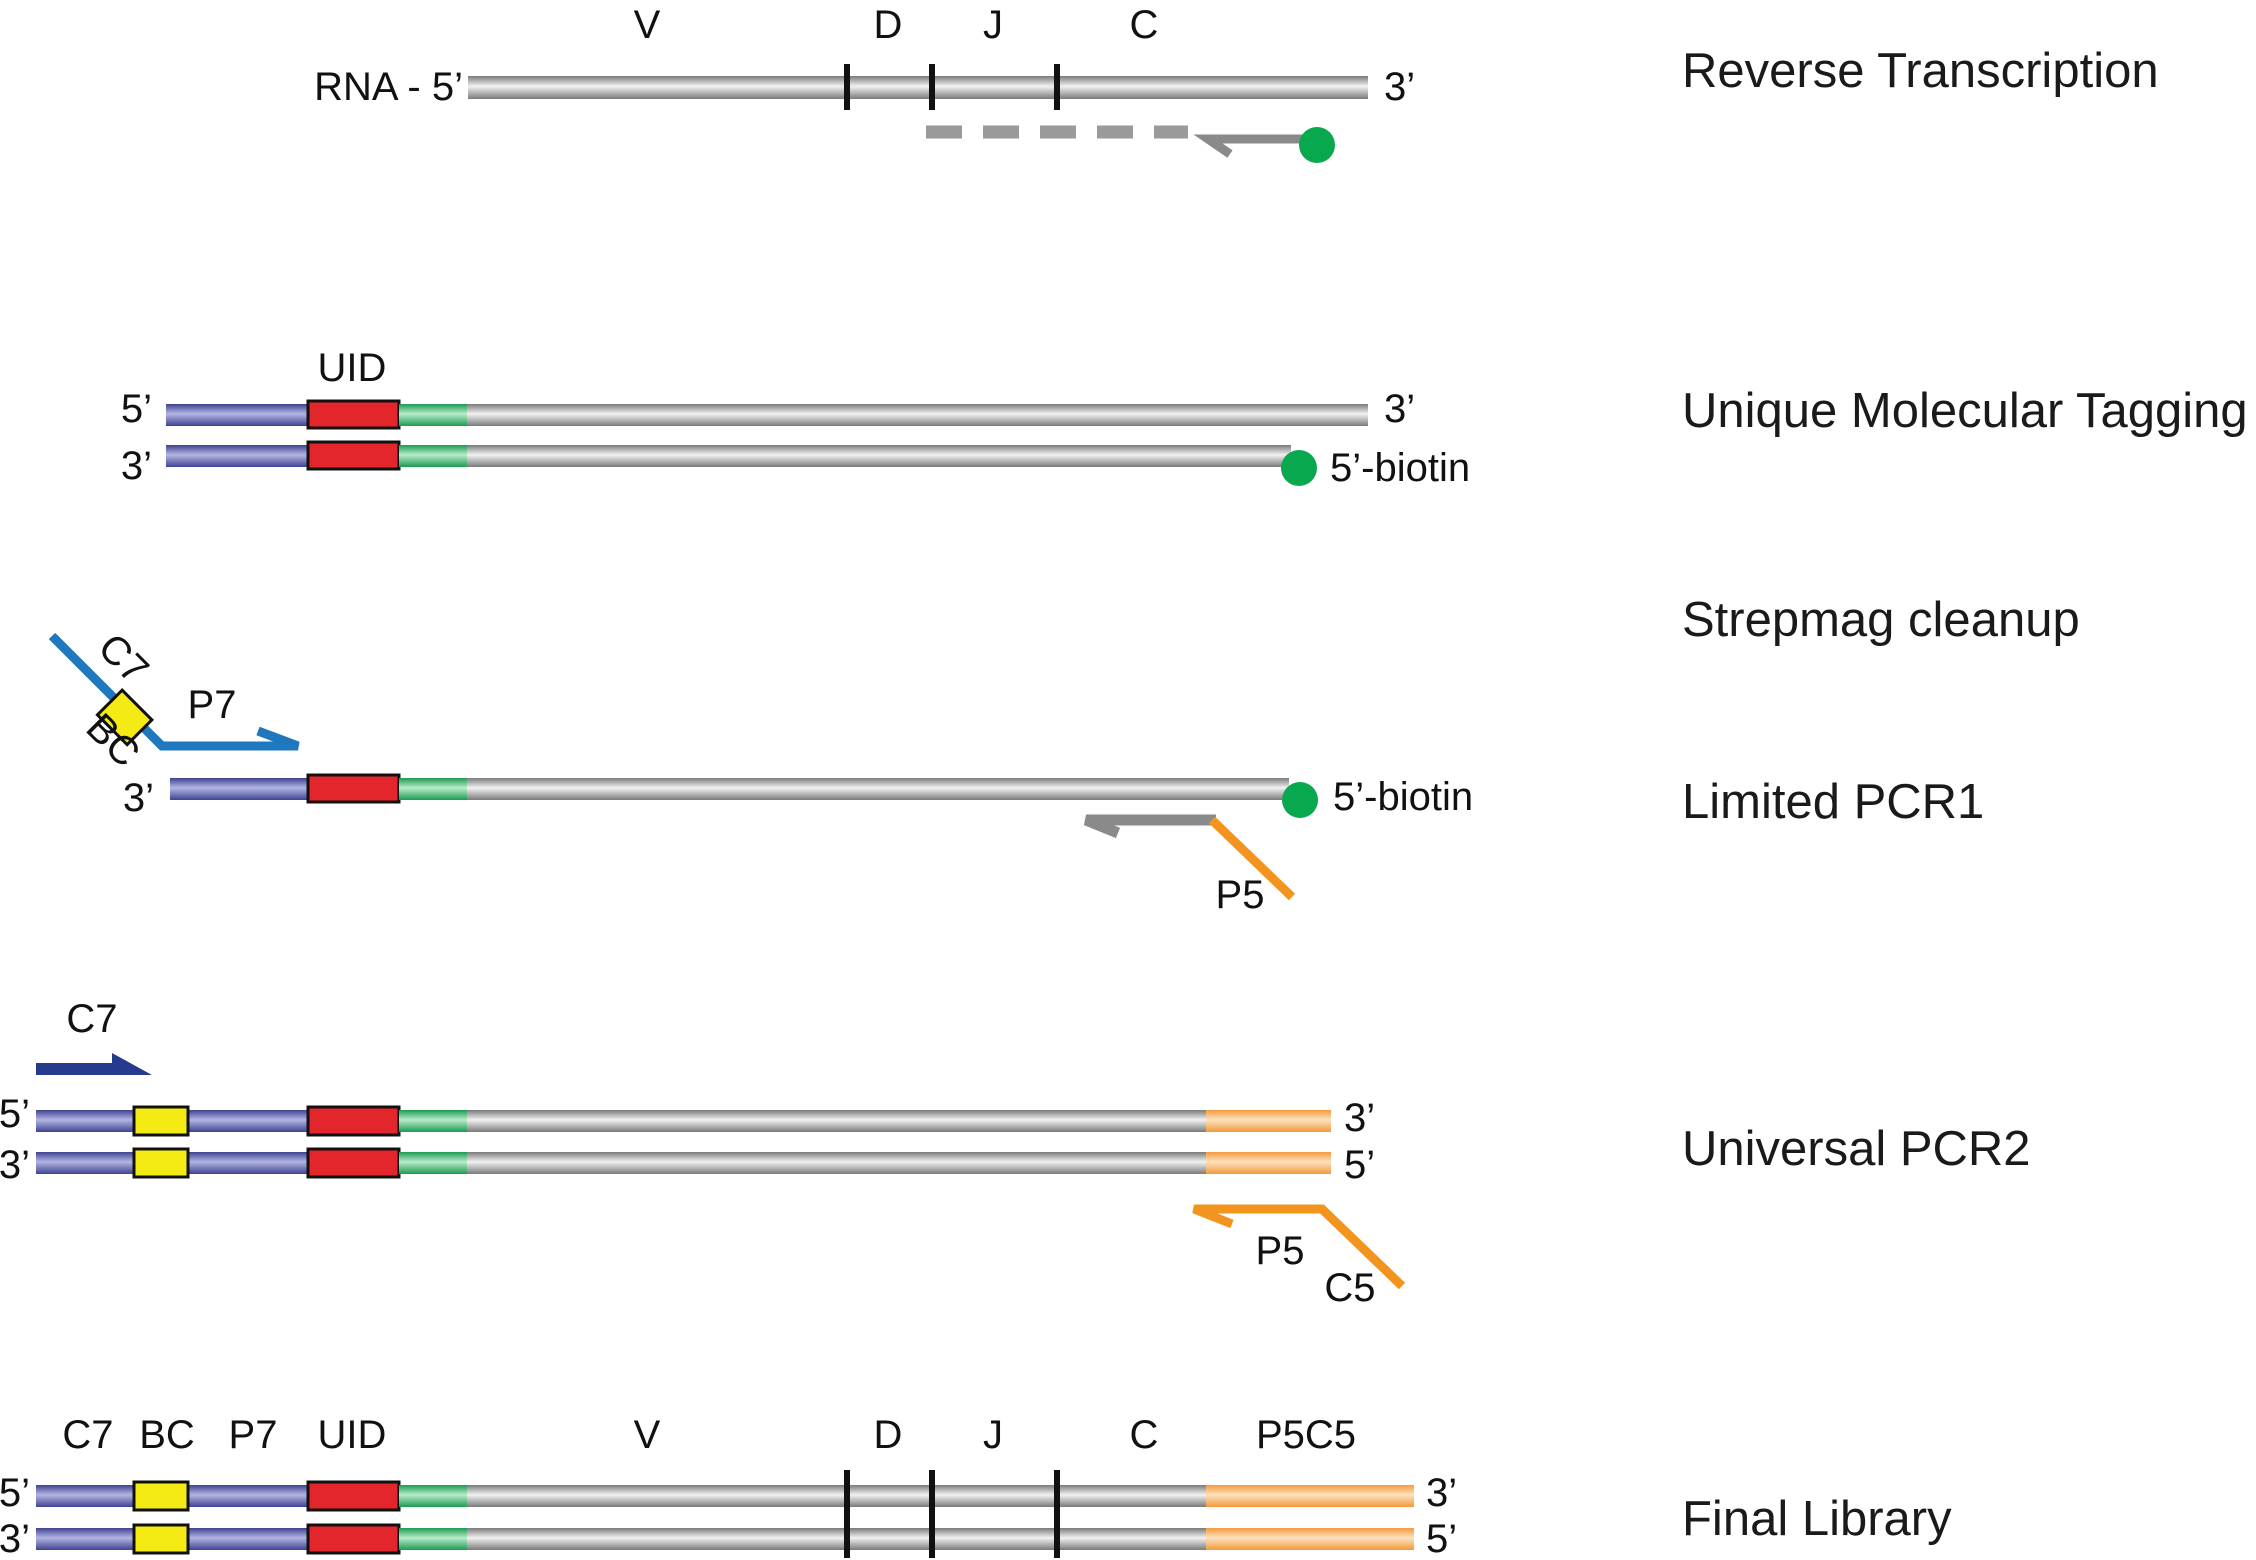 The width and height of the screenshot is (2256, 1560). Describe the element at coordinates (136, 409) in the screenshot. I see `top-5-prime-label: 5’` at that location.